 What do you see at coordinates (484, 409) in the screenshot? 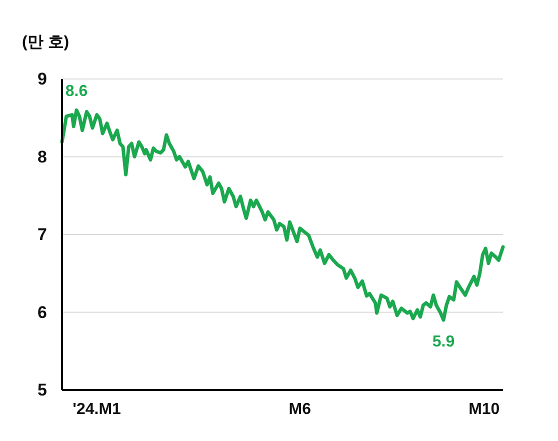
I see `x-tick-label: M10` at bounding box center [484, 409].